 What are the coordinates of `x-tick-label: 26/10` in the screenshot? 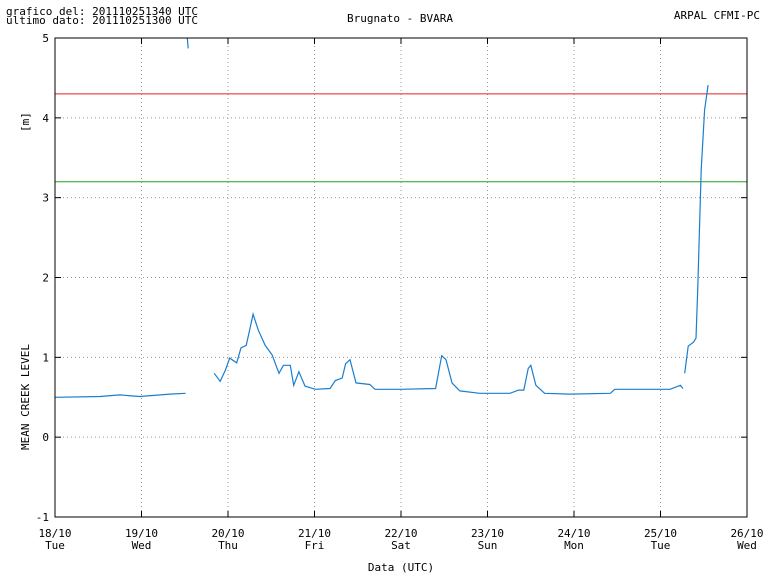 It's located at (746, 533).